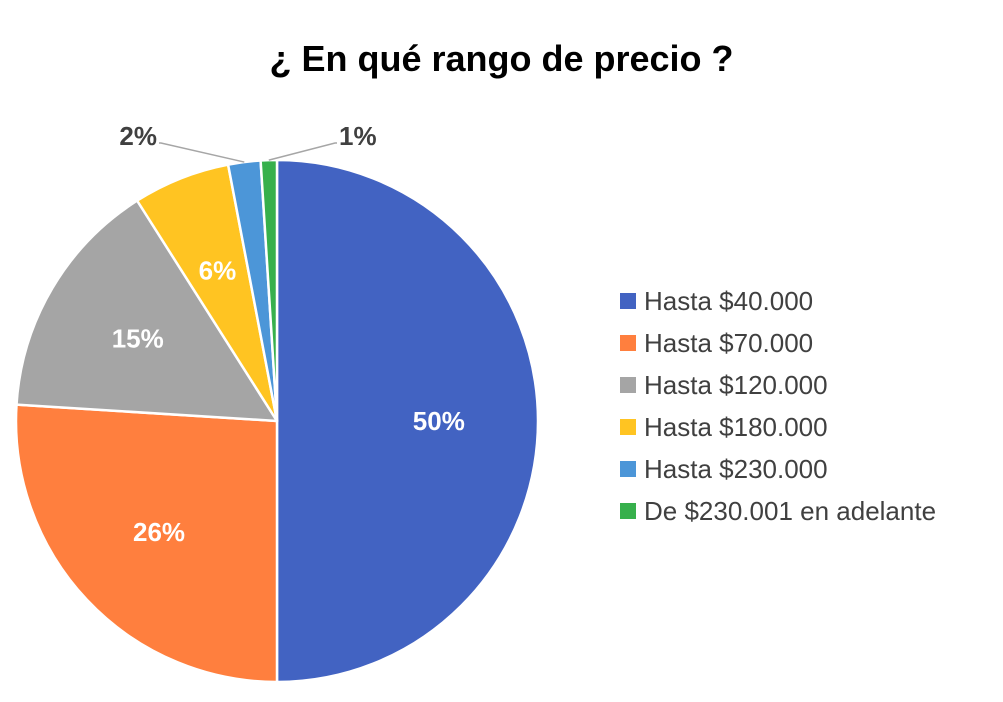 This screenshot has height=702, width=1003. Describe the element at coordinates (248, 152) in the screenshot. I see `label-leader-lines` at that location.